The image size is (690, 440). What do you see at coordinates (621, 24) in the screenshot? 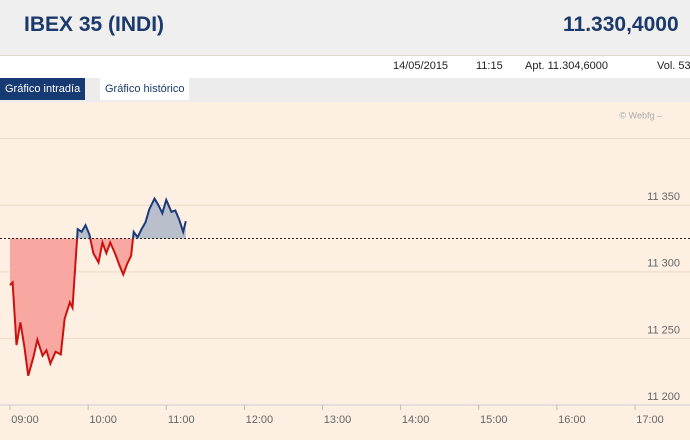
I see `index-price: 11.330,4000` at bounding box center [621, 24].